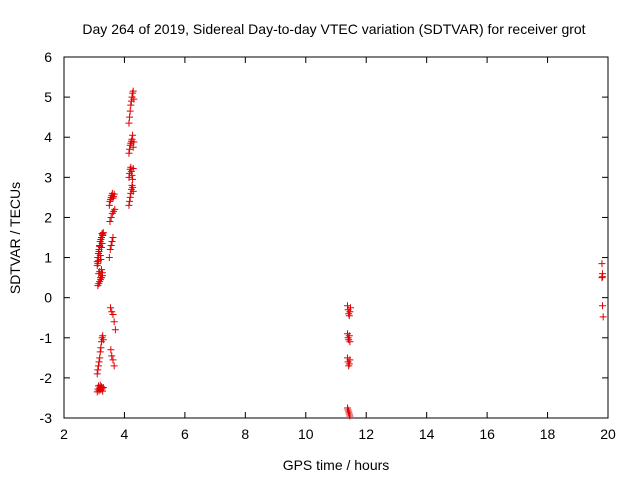 Image resolution: width=640 pixels, height=480 pixels. I want to click on y-axis-label: SDTVAR / TECUs, so click(15, 238).